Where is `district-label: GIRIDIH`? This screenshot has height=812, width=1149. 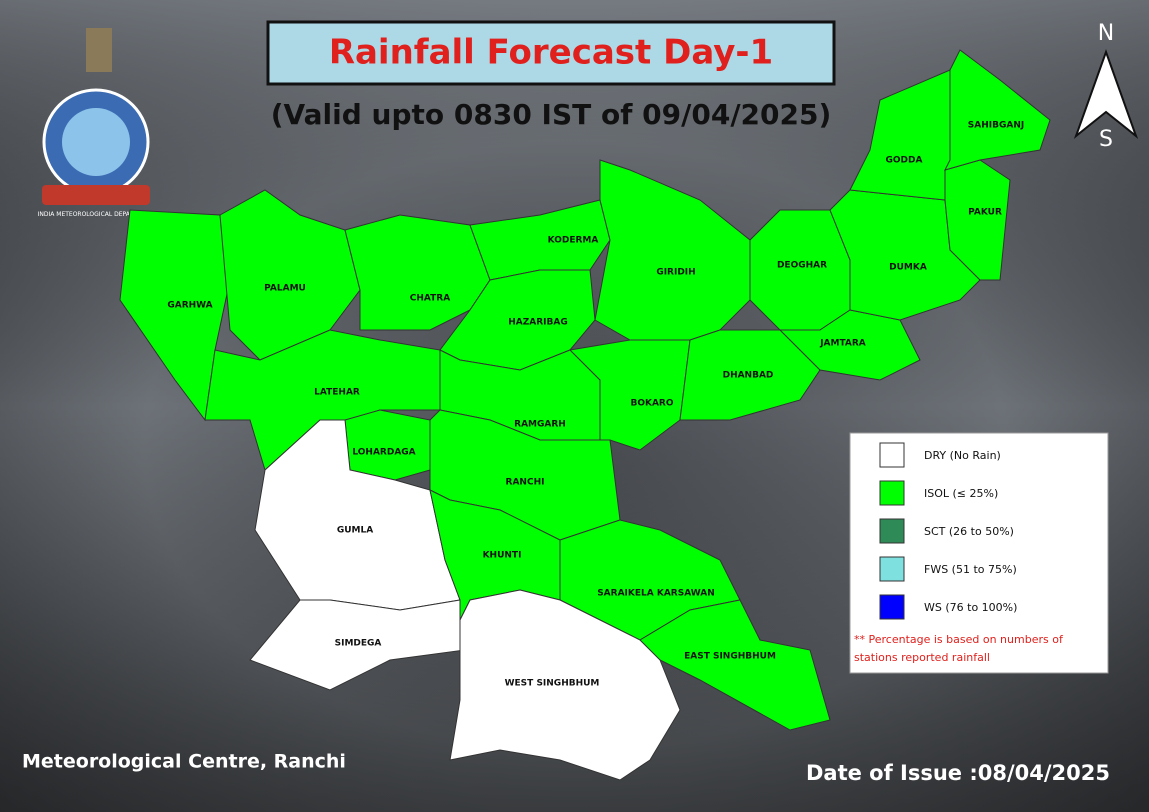 district-label: GIRIDIH is located at coordinates (675, 273).